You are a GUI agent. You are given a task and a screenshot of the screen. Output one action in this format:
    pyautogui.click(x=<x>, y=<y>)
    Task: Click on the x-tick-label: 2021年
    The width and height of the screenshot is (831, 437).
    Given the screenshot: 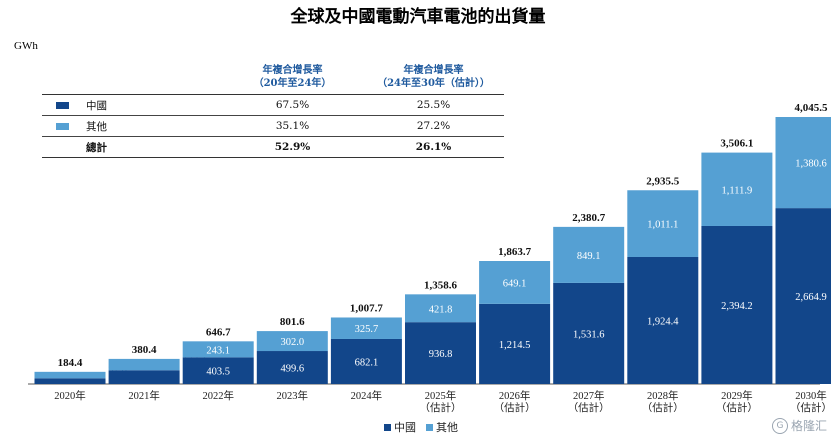 What is the action you would take?
    pyautogui.click(x=144, y=395)
    